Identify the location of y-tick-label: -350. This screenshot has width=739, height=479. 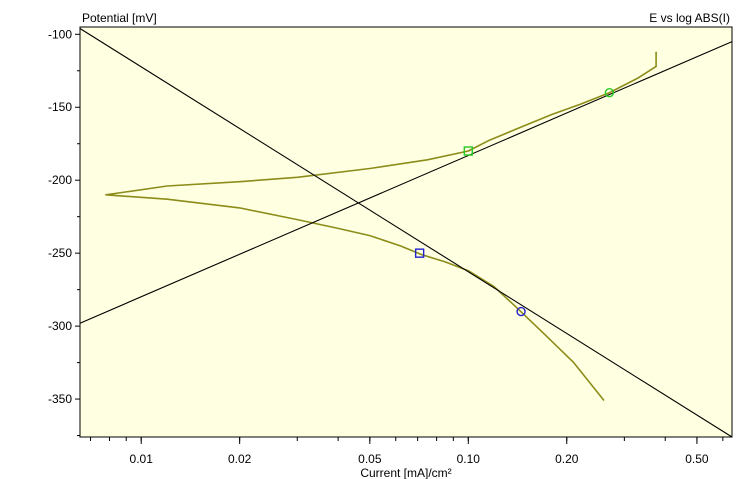
(60, 399).